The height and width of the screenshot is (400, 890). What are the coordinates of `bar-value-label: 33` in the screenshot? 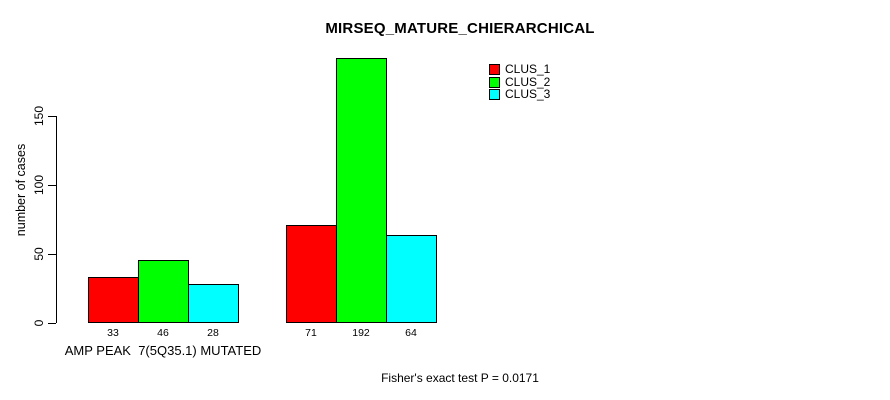 It's located at (113, 333).